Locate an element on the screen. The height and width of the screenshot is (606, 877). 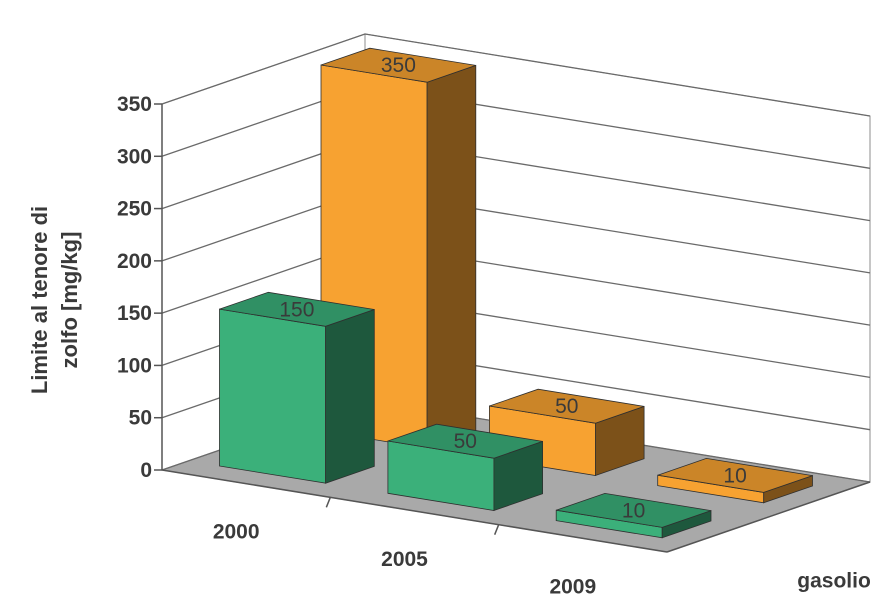
depth-axis-line is located at coordinates (768, 517).